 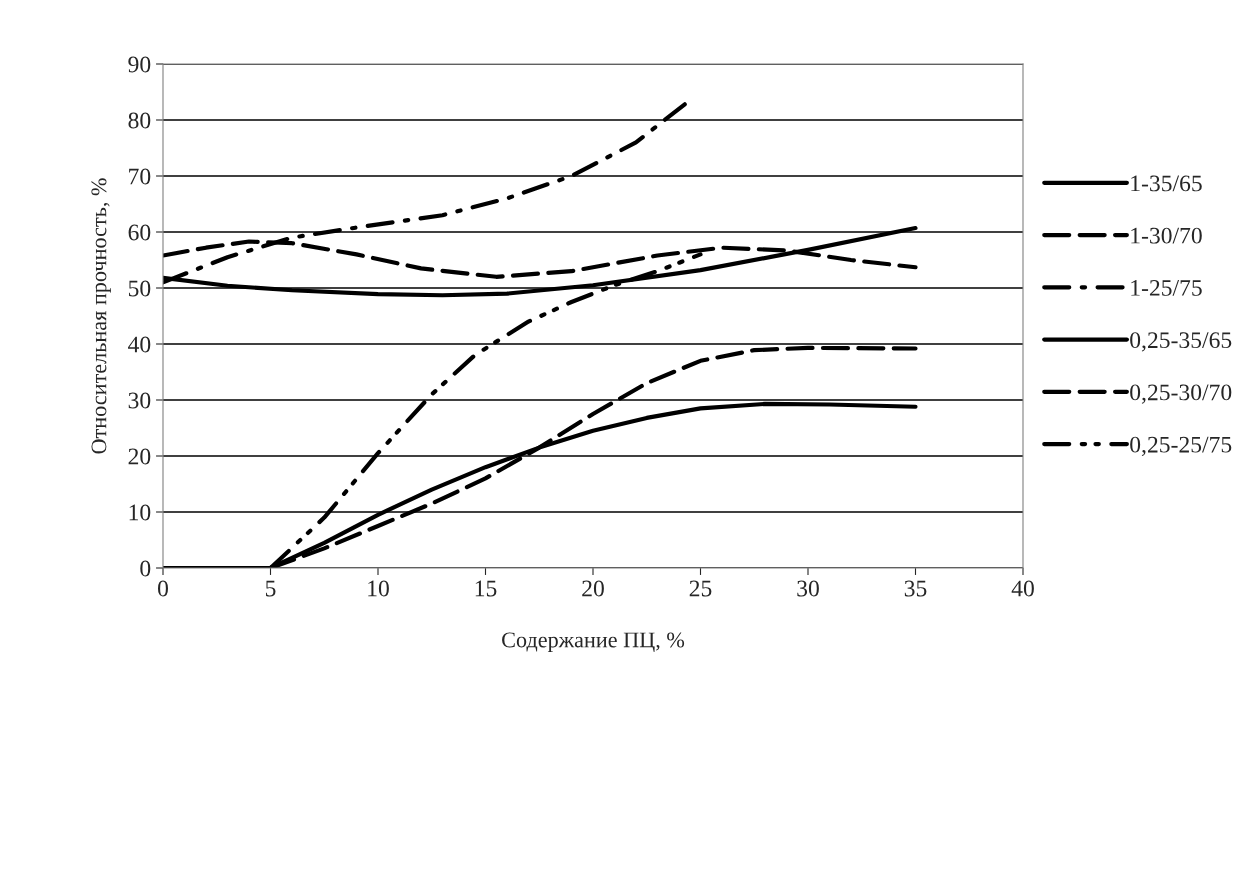 I want to click on y-tick-label: 40, so click(x=139, y=344).